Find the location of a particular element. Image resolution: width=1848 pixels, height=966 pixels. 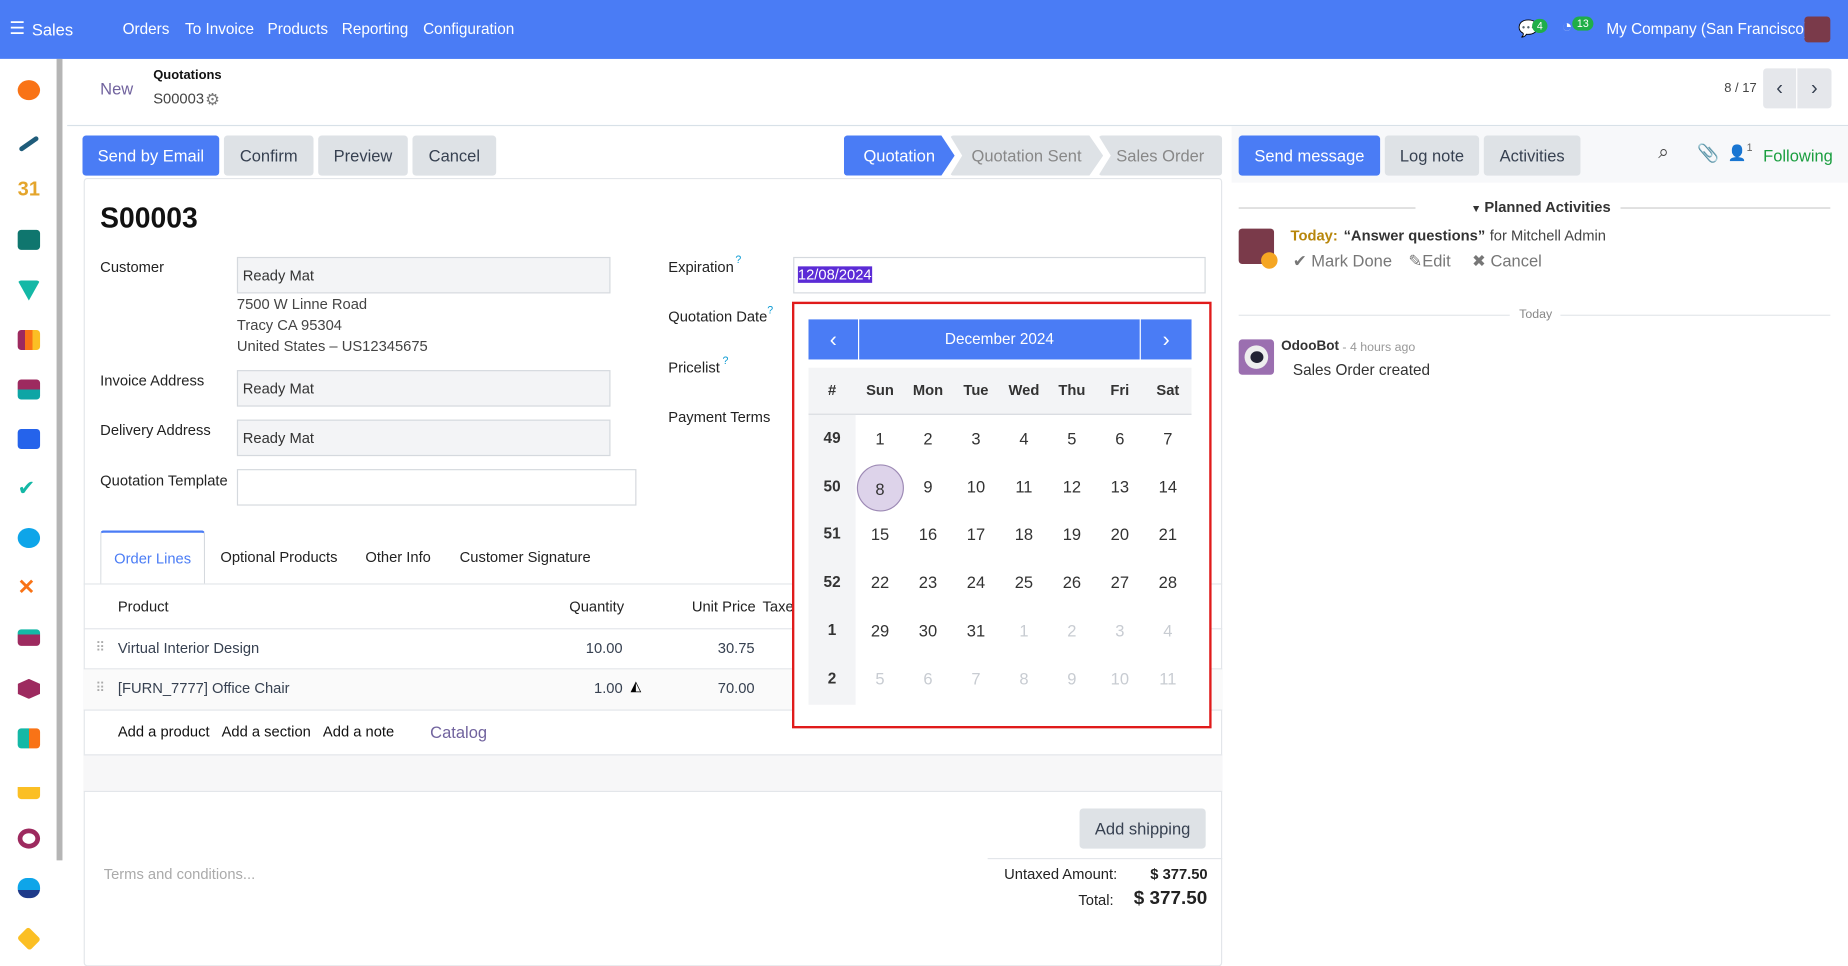

website-app-icon is located at coordinates (29, 538).